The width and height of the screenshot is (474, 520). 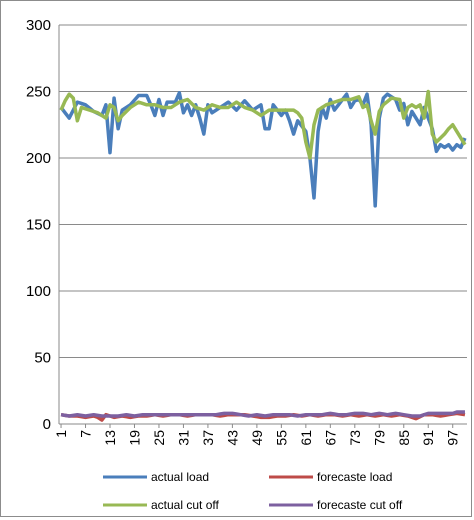 I want to click on x-tick-label: 67, so click(x=330, y=438).